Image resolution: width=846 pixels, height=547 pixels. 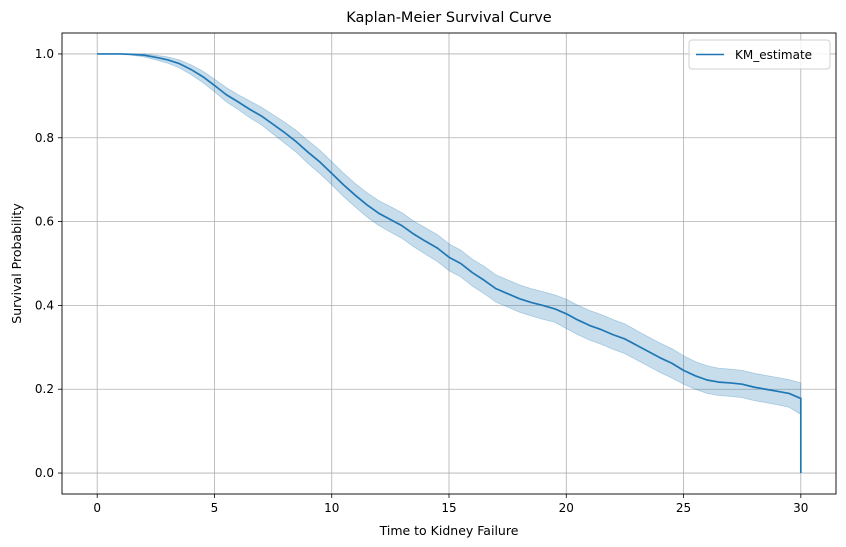 I want to click on y-axis-label: Survival Probability, so click(x=16, y=263).